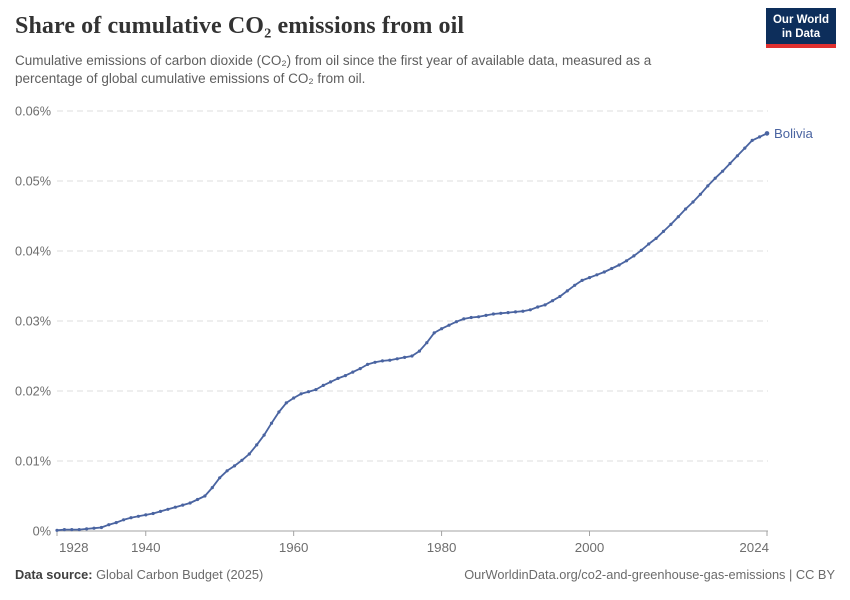 The width and height of the screenshot is (850, 600). What do you see at coordinates (800, 28) in the screenshot?
I see `owid-logo: Our World in Data` at bounding box center [800, 28].